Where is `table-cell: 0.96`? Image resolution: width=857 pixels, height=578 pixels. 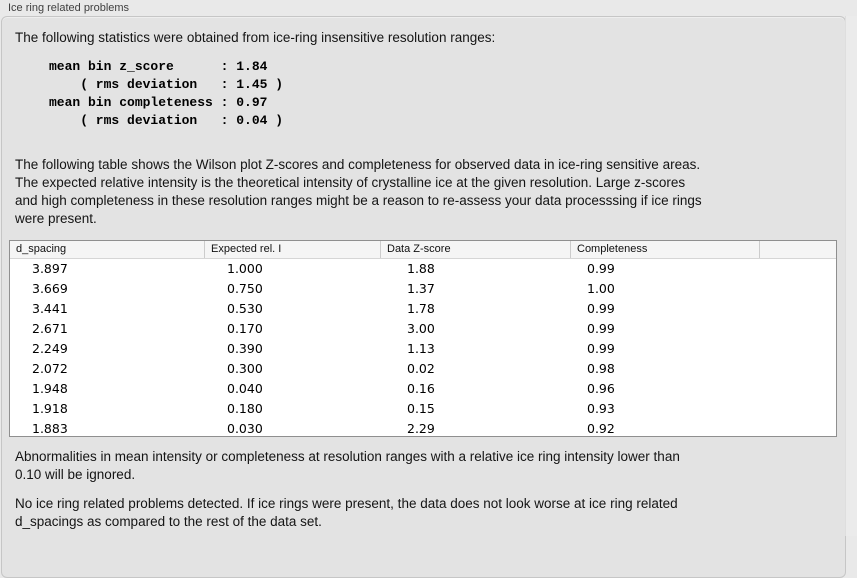
table-cell: 0.96 is located at coordinates (601, 388).